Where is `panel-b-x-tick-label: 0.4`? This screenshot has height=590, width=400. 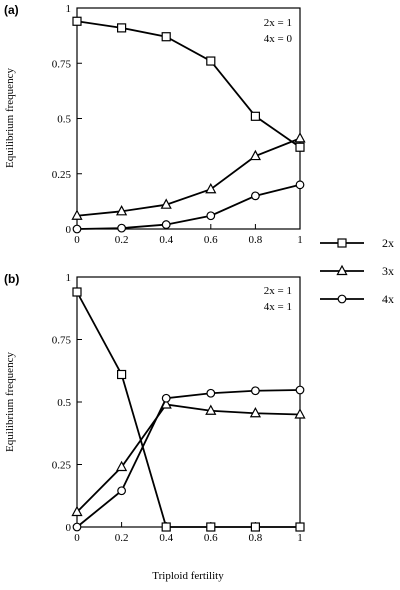
panel-b-x-tick-label: 0.4 is located at coordinates (166, 538).